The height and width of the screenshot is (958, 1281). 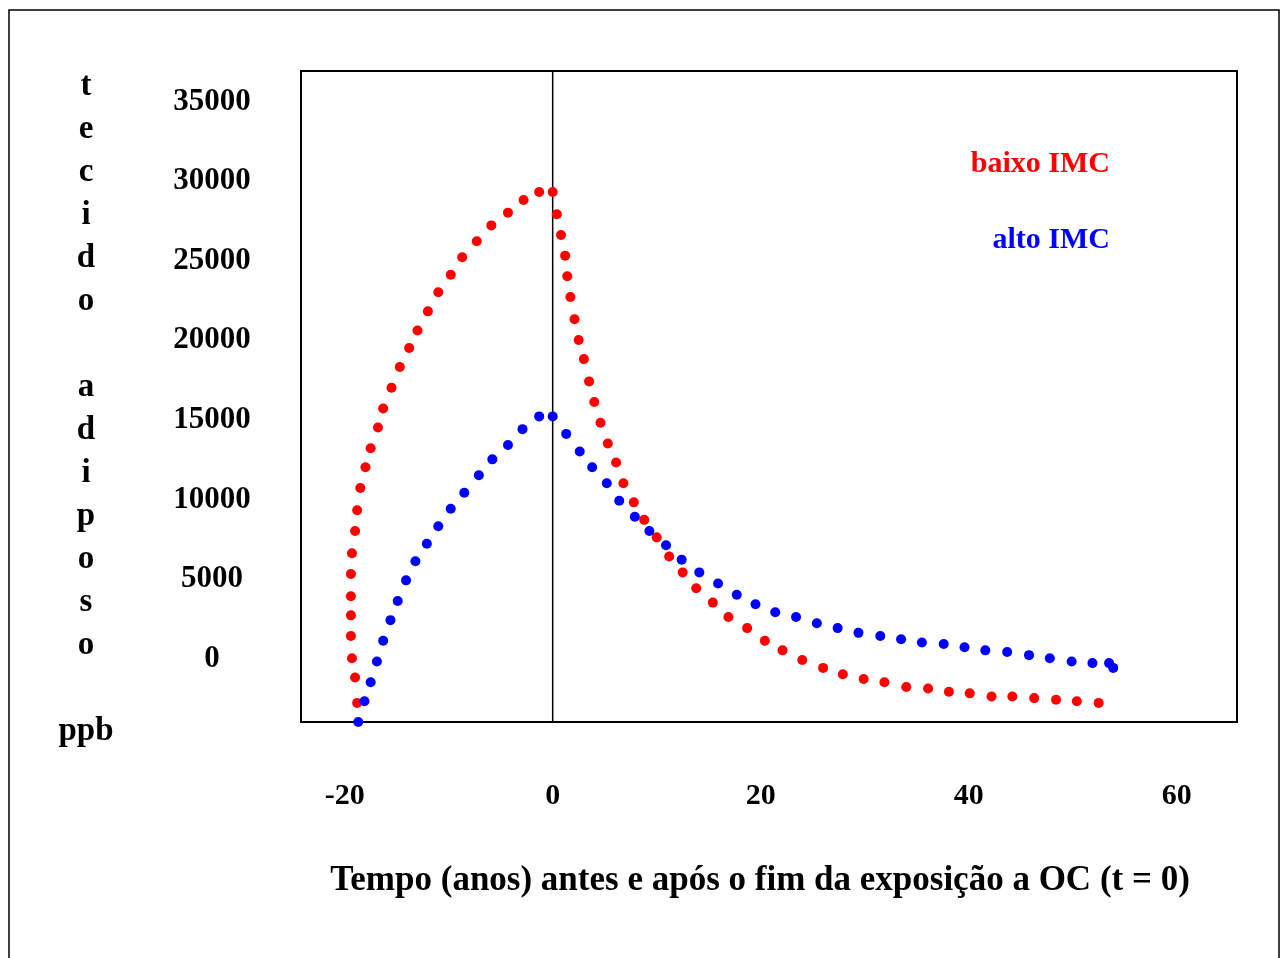 What do you see at coordinates (760, 793) in the screenshot?
I see `x-tick-label: 20` at bounding box center [760, 793].